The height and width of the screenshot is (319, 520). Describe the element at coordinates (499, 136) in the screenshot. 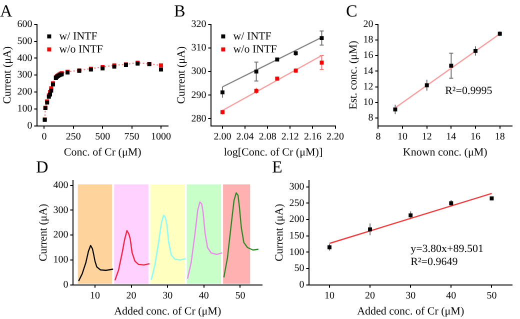

I see `x-tick-label: 18` at that location.